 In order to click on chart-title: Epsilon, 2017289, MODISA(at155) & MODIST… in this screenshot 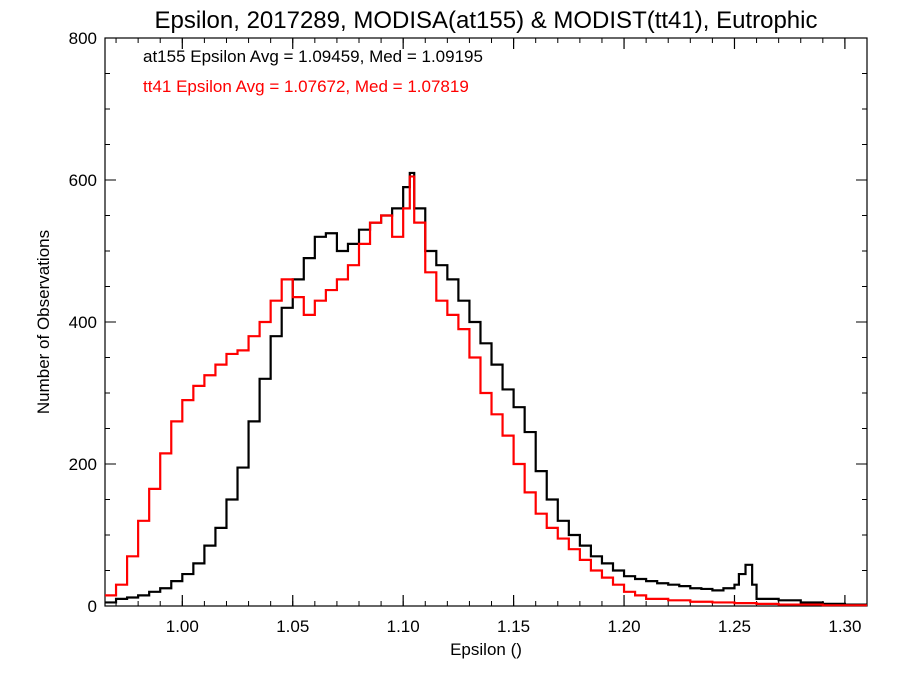, I will do `click(486, 20)`.